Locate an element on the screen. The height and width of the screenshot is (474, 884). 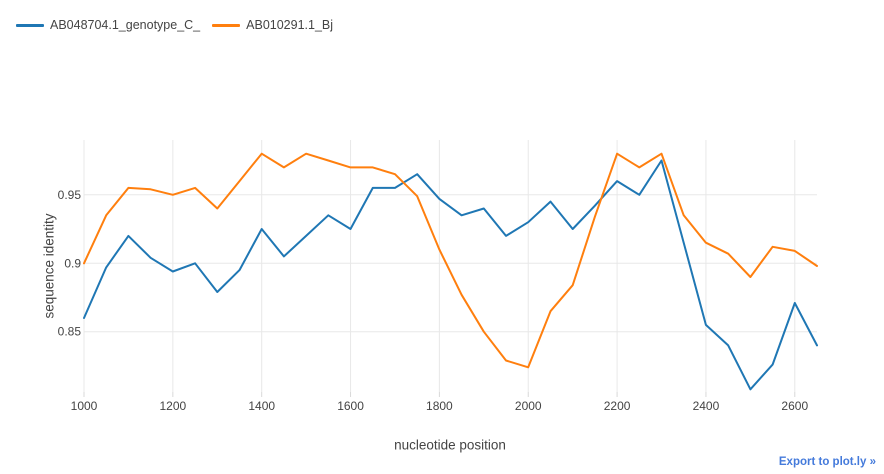
y-tick-label-0.95: 0.95 is located at coordinates (70, 195).